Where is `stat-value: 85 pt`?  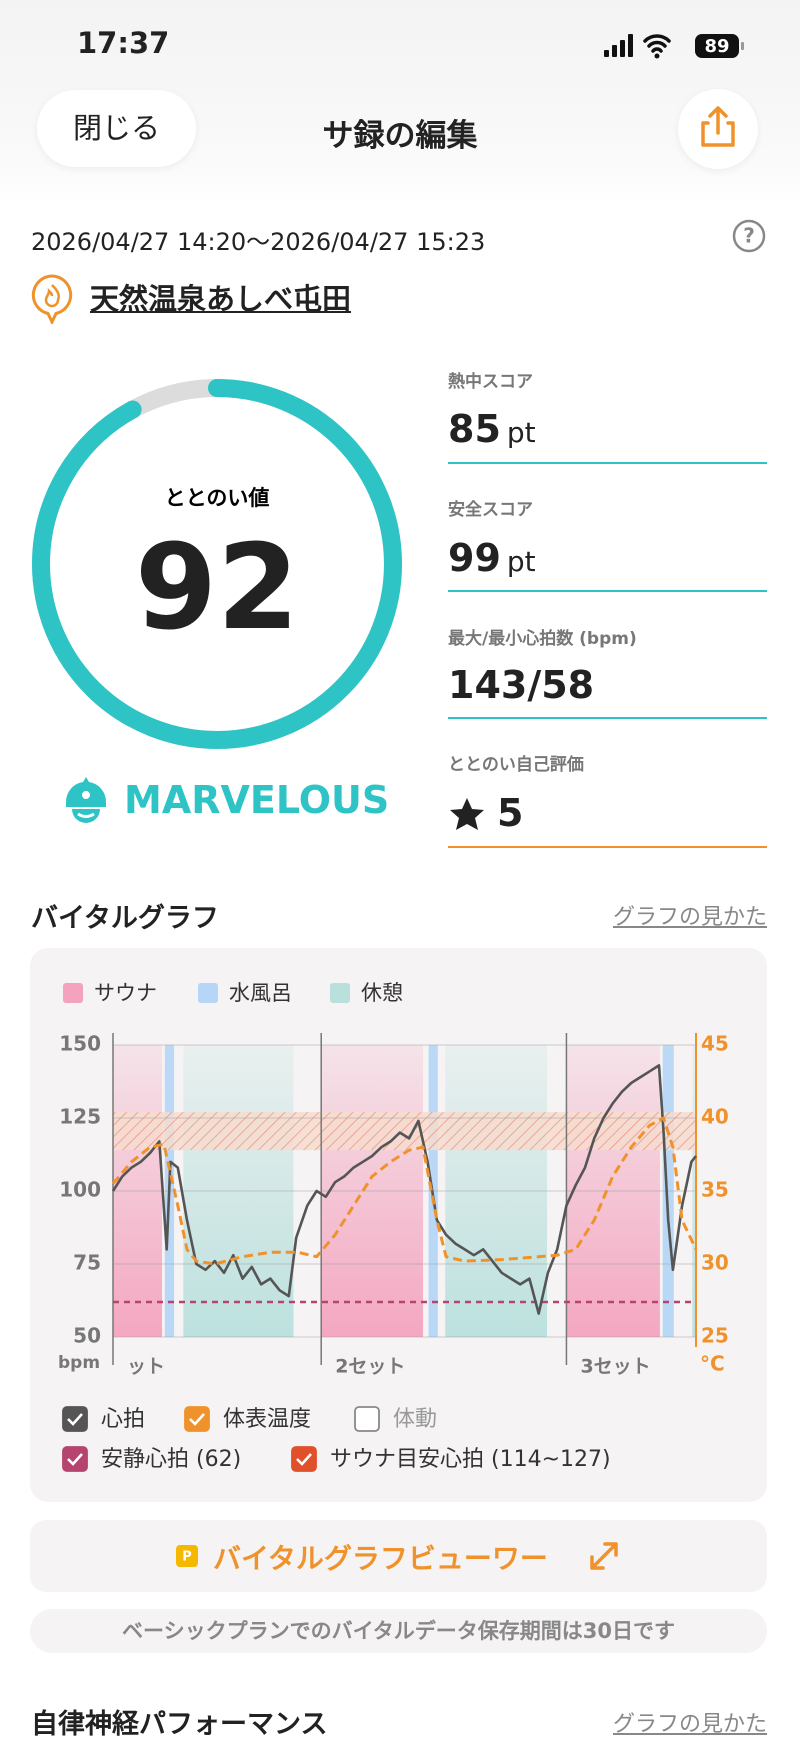 stat-value: 85 pt is located at coordinates (492, 429).